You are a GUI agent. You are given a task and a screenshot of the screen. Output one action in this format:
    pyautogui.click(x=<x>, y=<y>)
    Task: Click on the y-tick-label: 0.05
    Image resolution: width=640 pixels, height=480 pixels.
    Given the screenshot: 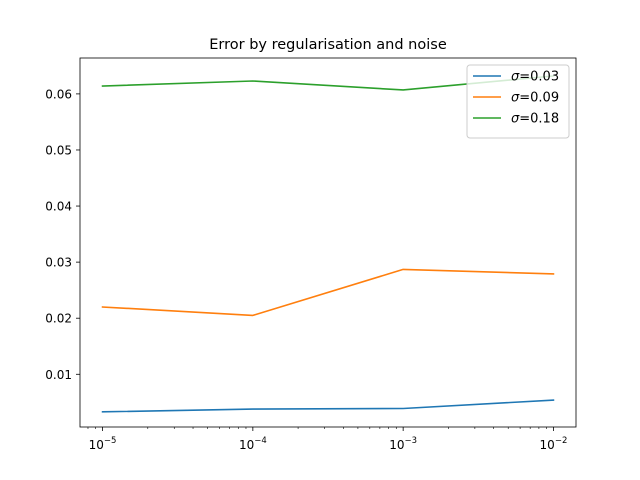 What is the action you would take?
    pyautogui.click(x=58, y=150)
    